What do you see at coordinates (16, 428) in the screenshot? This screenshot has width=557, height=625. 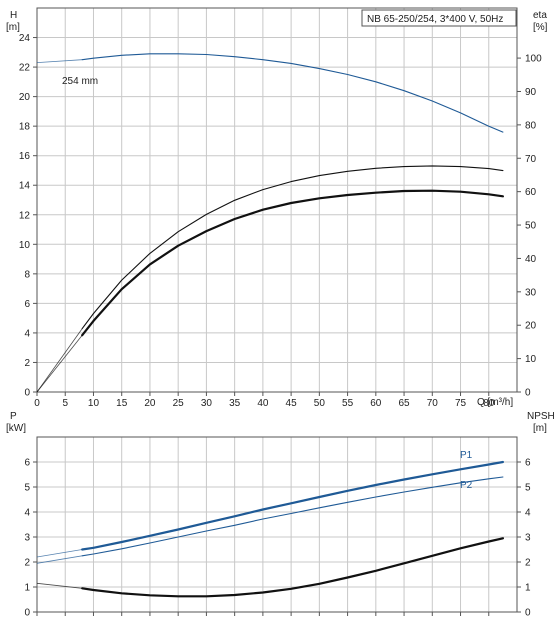 I see `power-axis-unit: [kW]` at bounding box center [16, 428].